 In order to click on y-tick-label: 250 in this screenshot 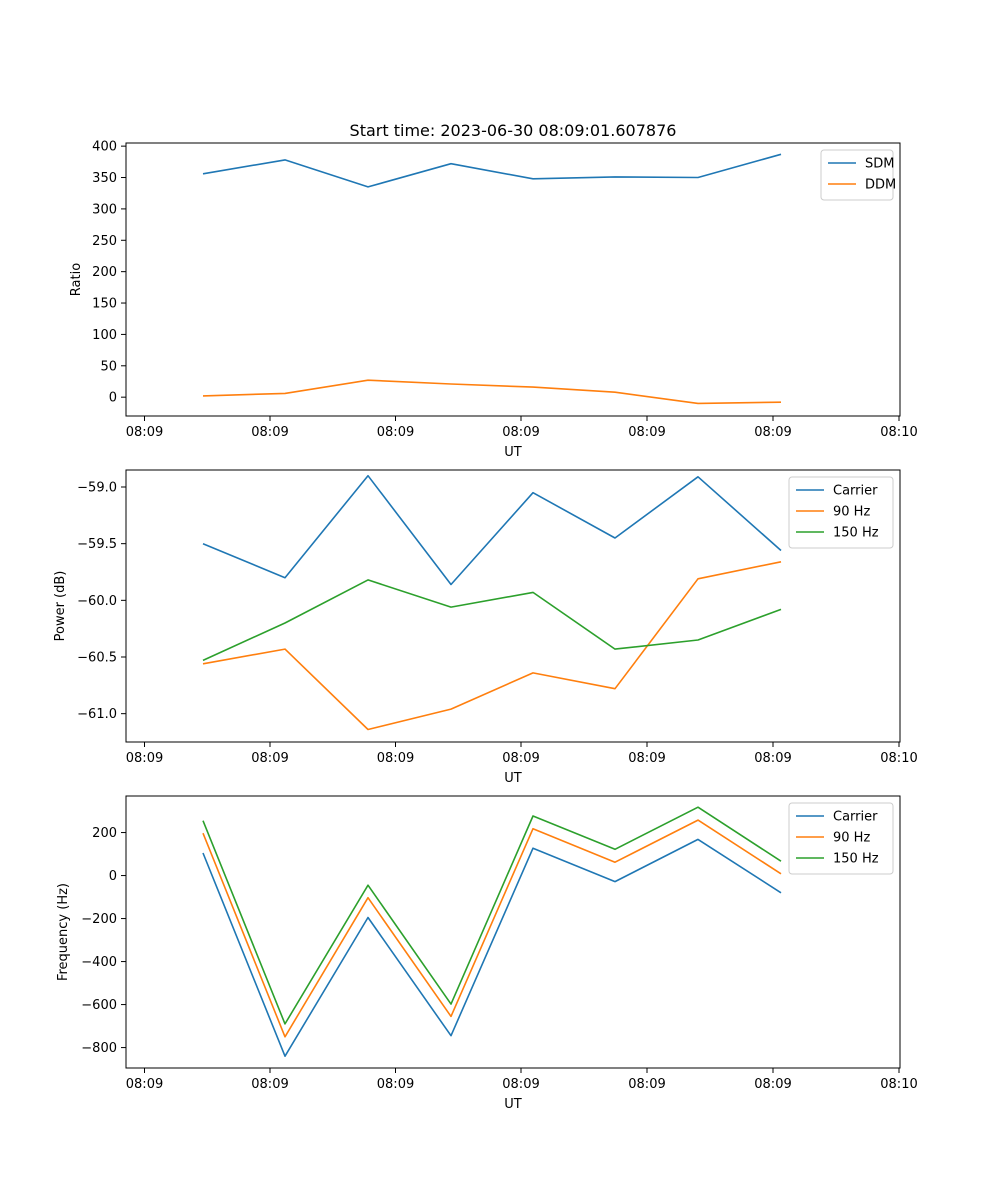, I will do `click(104, 241)`.